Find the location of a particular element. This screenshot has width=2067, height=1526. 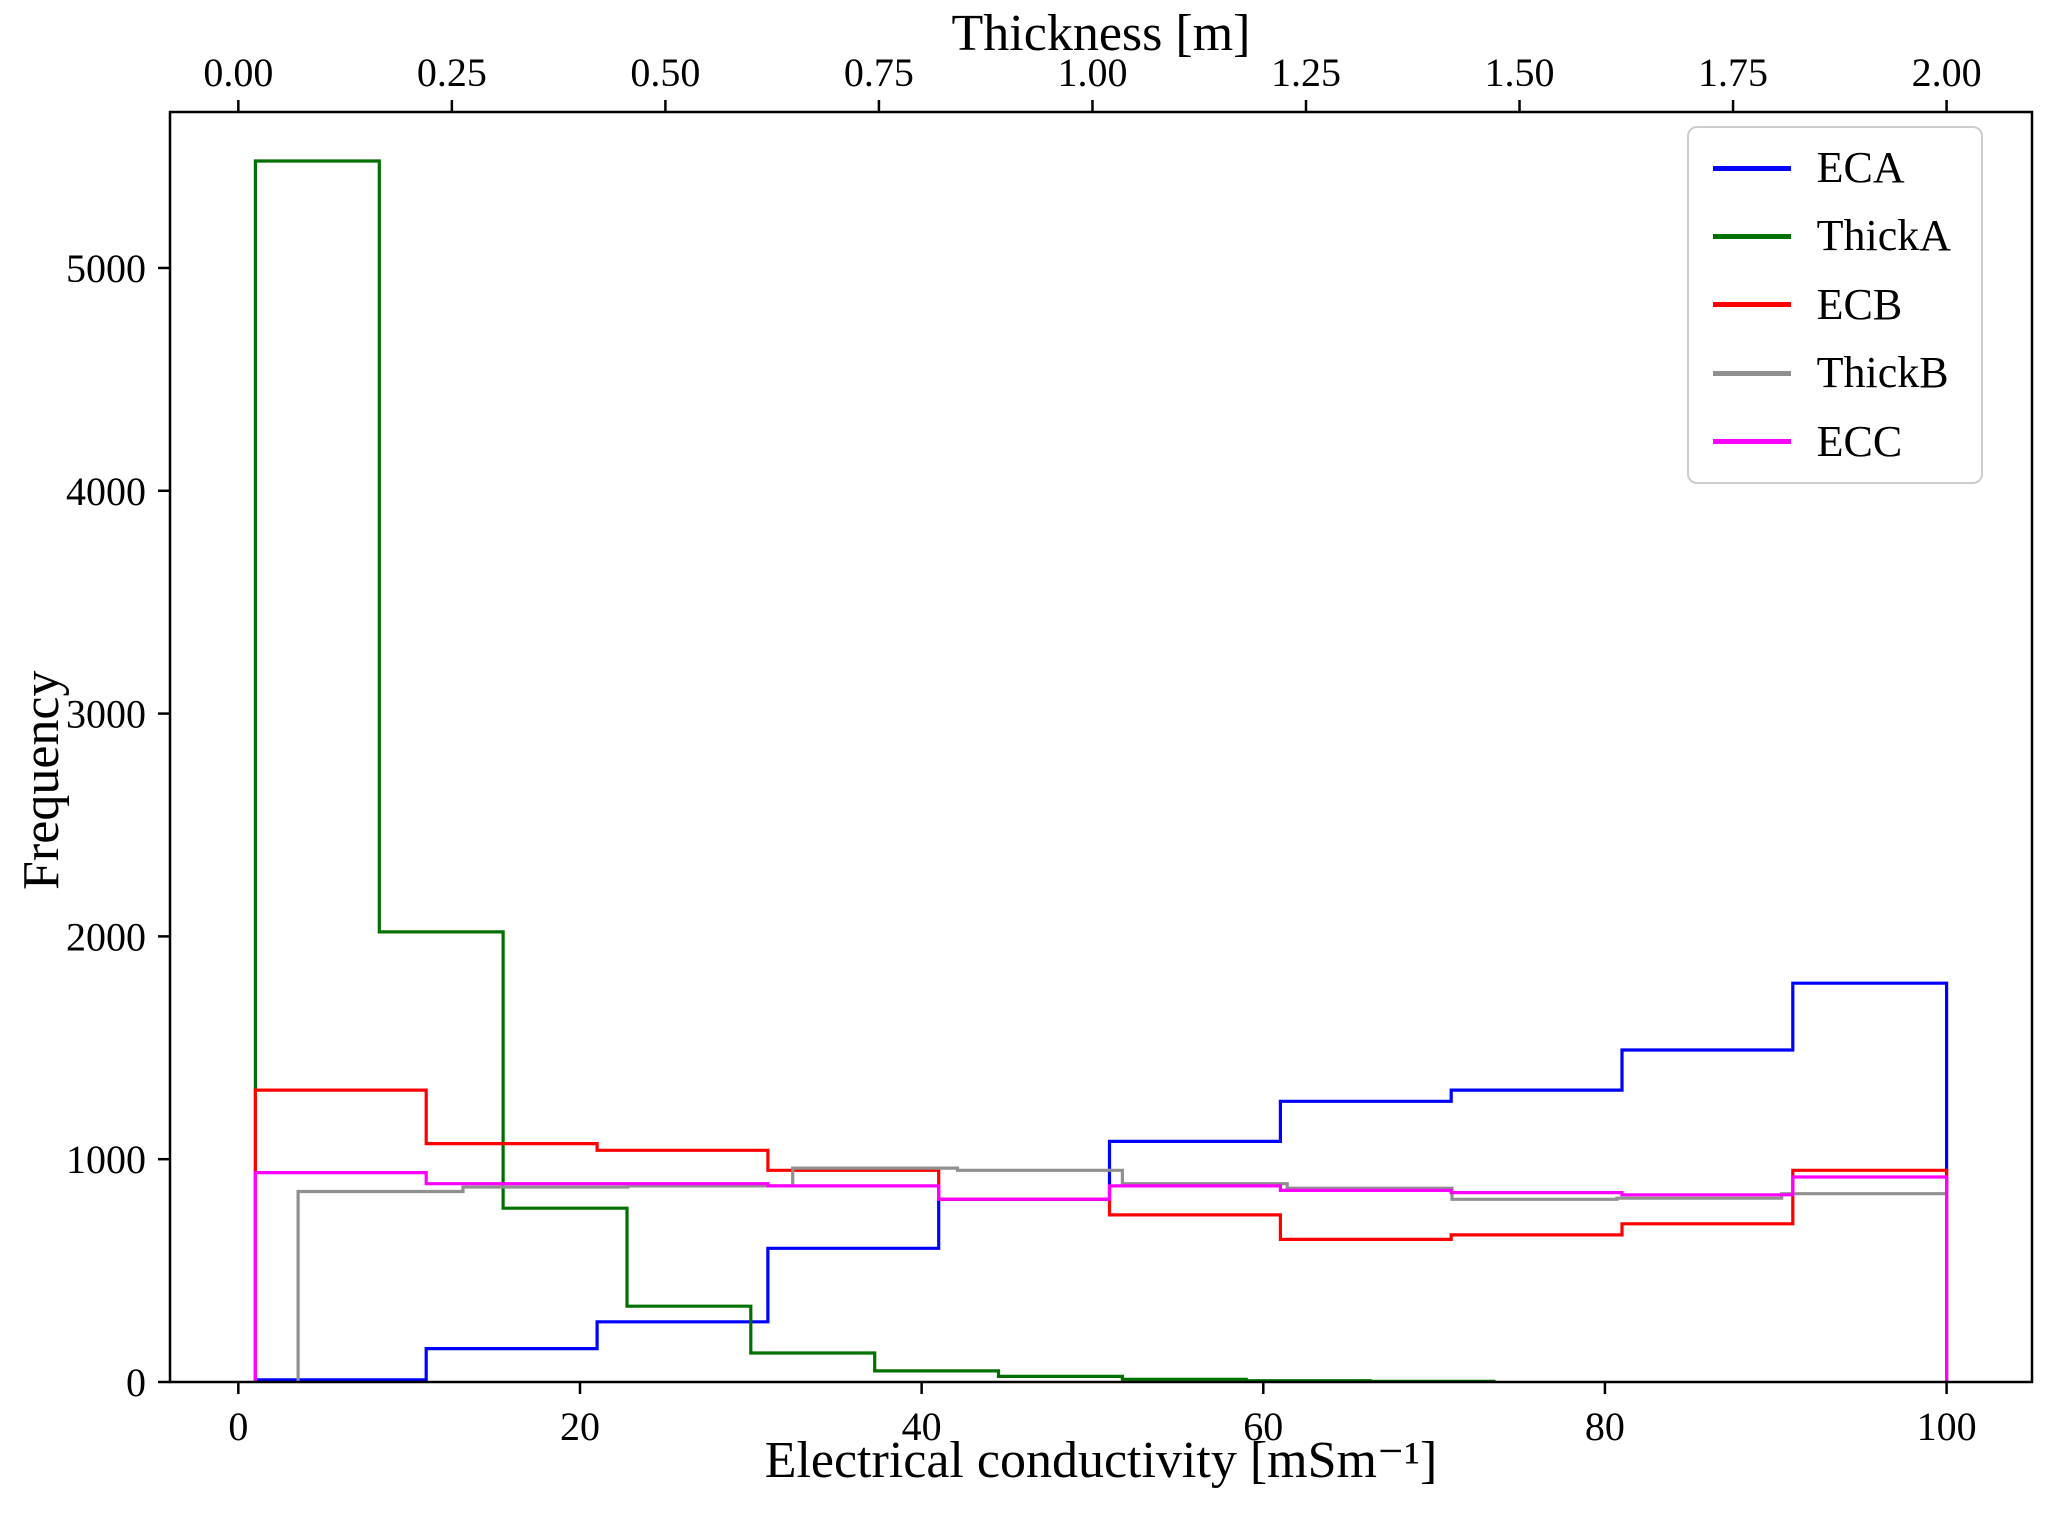

legend-entry-ECB: ECB is located at coordinates (1831, 304).